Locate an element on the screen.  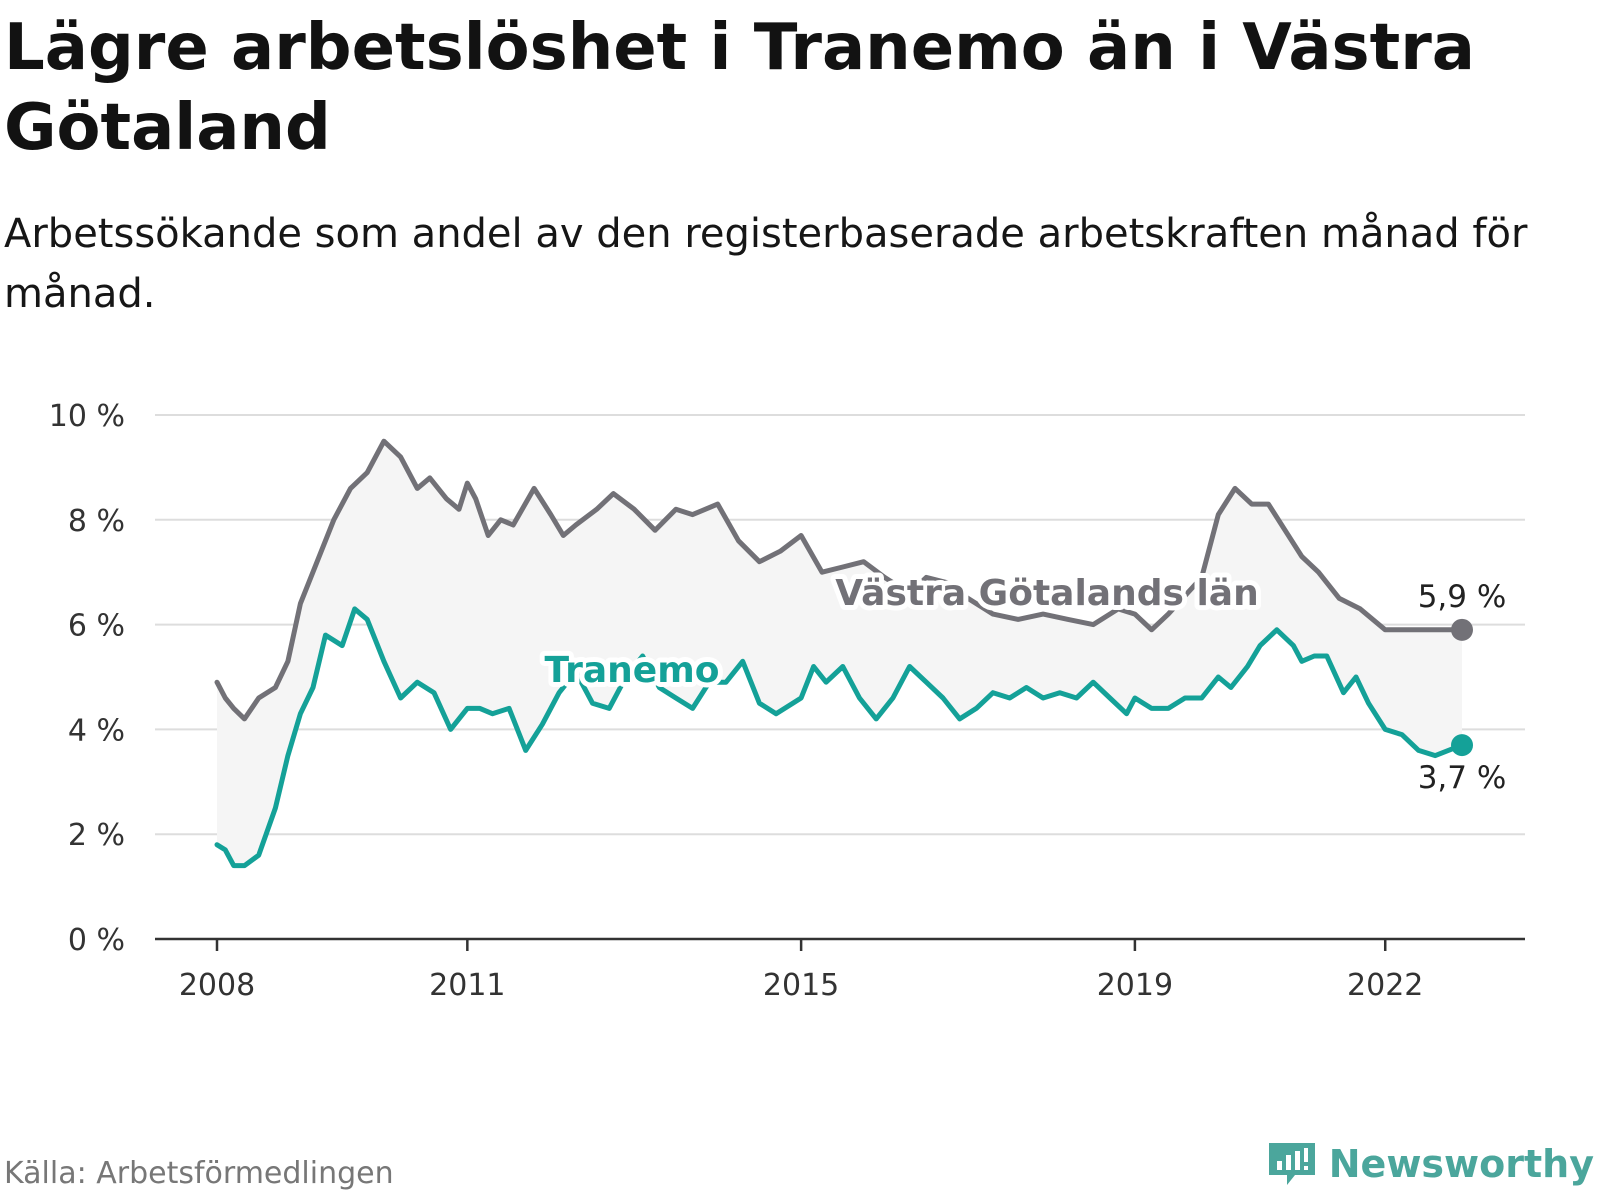
y-tick-label: 10 % is located at coordinates (87, 416).